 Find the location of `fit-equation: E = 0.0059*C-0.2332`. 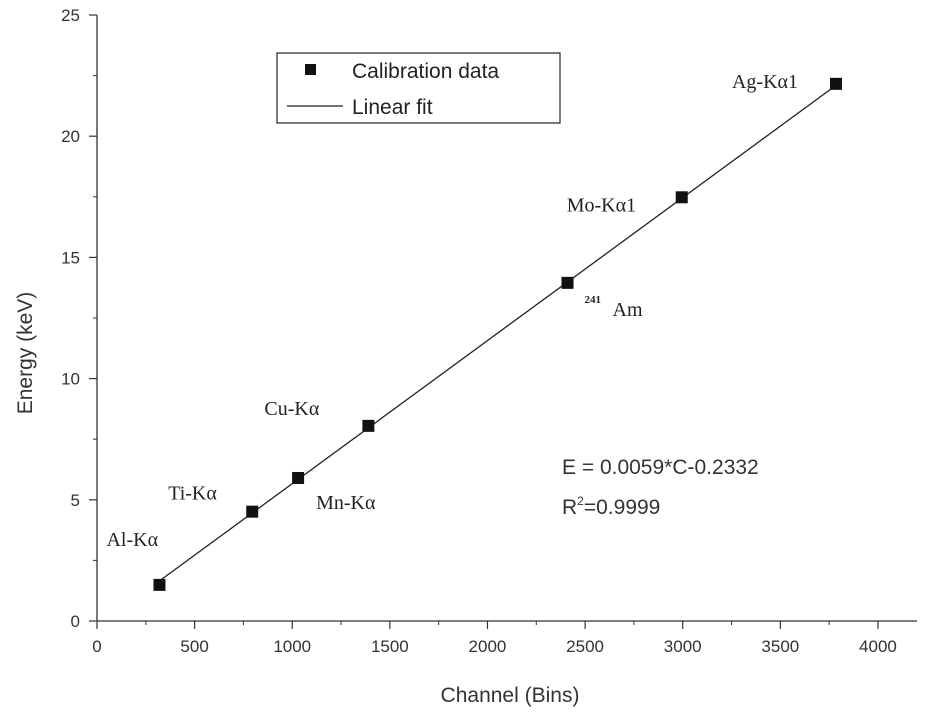

fit-equation: E = 0.0059*C-0.2332 is located at coordinates (660, 467).